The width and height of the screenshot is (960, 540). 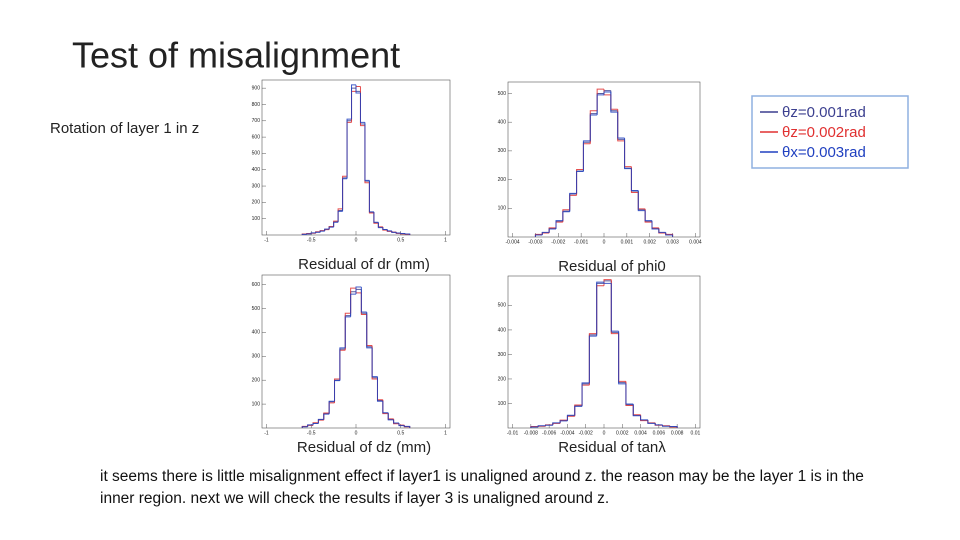 I want to click on x-tick-label: -0.01, so click(x=513, y=433).